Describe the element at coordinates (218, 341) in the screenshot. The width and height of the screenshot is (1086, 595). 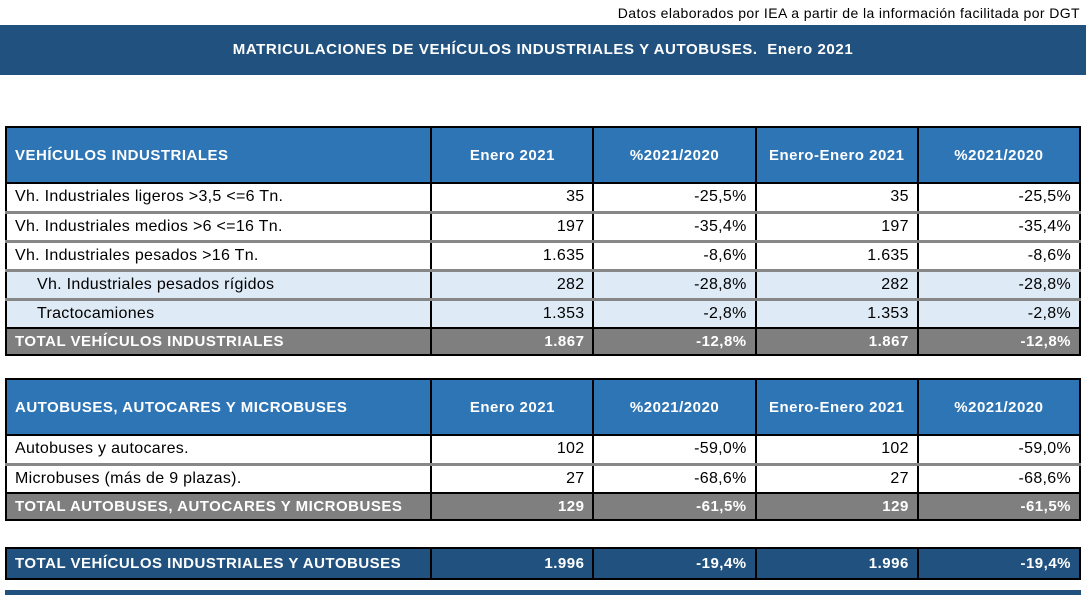
I see `row-label-cell: TOTAL VEHÍCULOS INDUSTRIALES` at that location.